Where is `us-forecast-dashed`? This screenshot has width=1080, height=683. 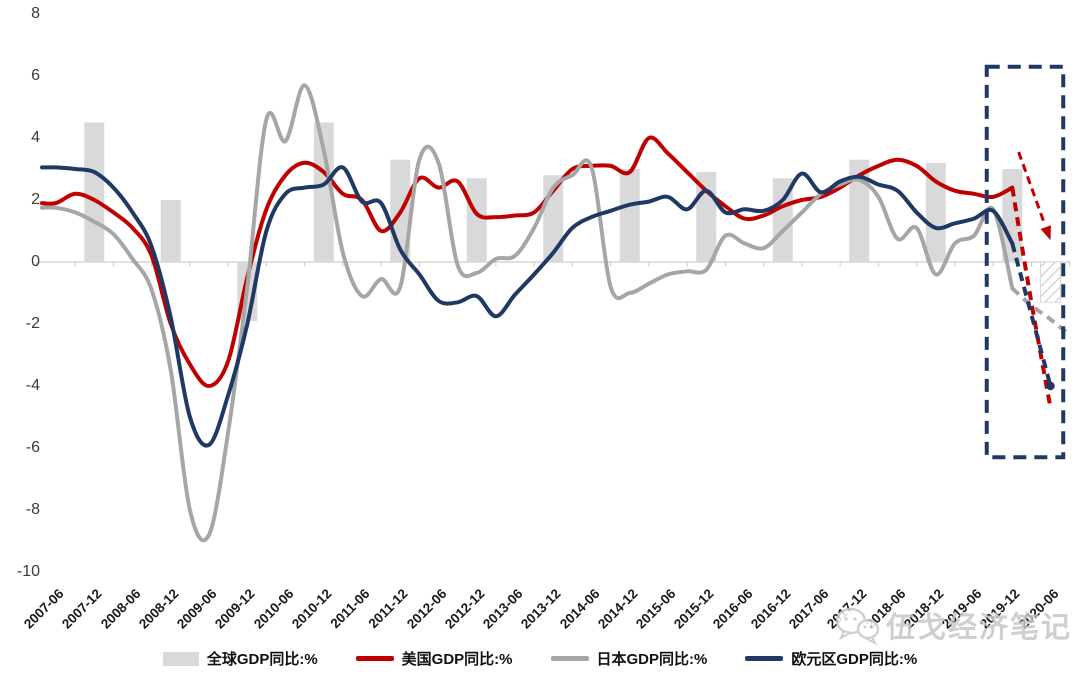 us-forecast-dashed is located at coordinates (1031, 298).